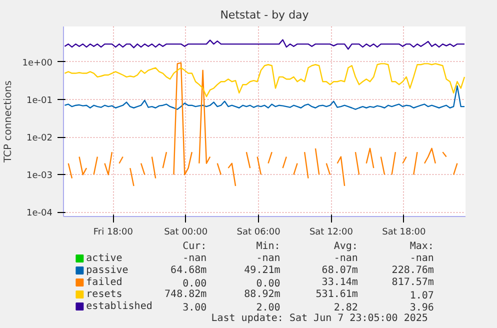 Image resolution: width=497 pixels, height=328 pixels. I want to click on legend-label: resets, so click(104, 294).